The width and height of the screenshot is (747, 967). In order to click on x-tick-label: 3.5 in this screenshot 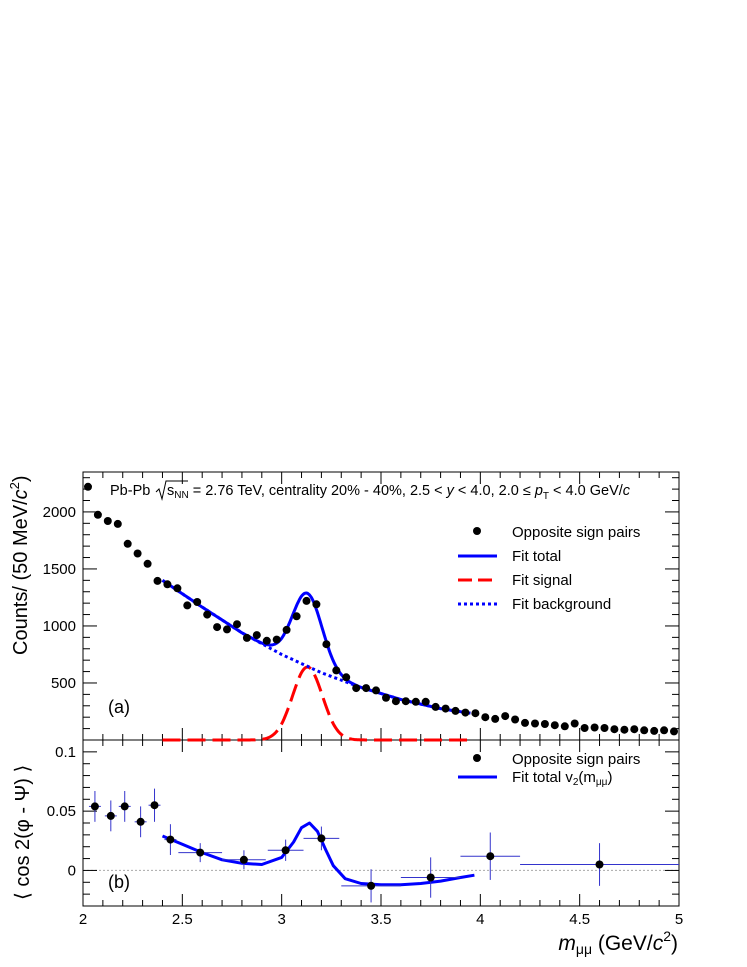, I will do `click(381, 919)`.